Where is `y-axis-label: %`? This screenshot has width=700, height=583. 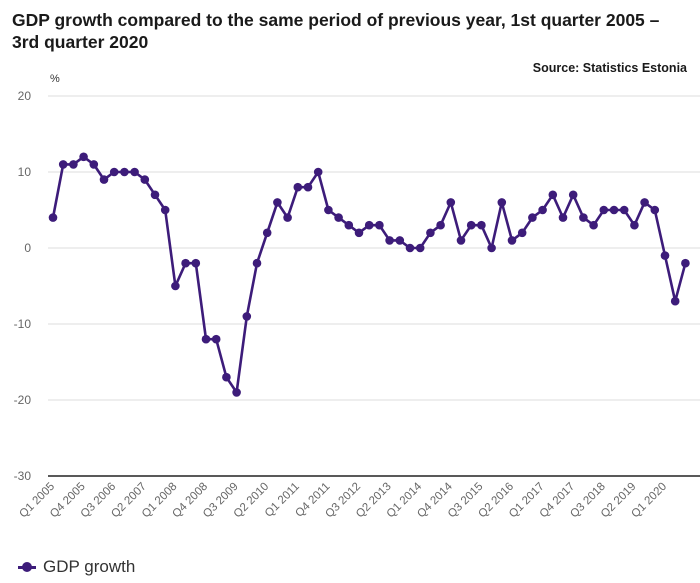 y-axis-label: % is located at coordinates (55, 79).